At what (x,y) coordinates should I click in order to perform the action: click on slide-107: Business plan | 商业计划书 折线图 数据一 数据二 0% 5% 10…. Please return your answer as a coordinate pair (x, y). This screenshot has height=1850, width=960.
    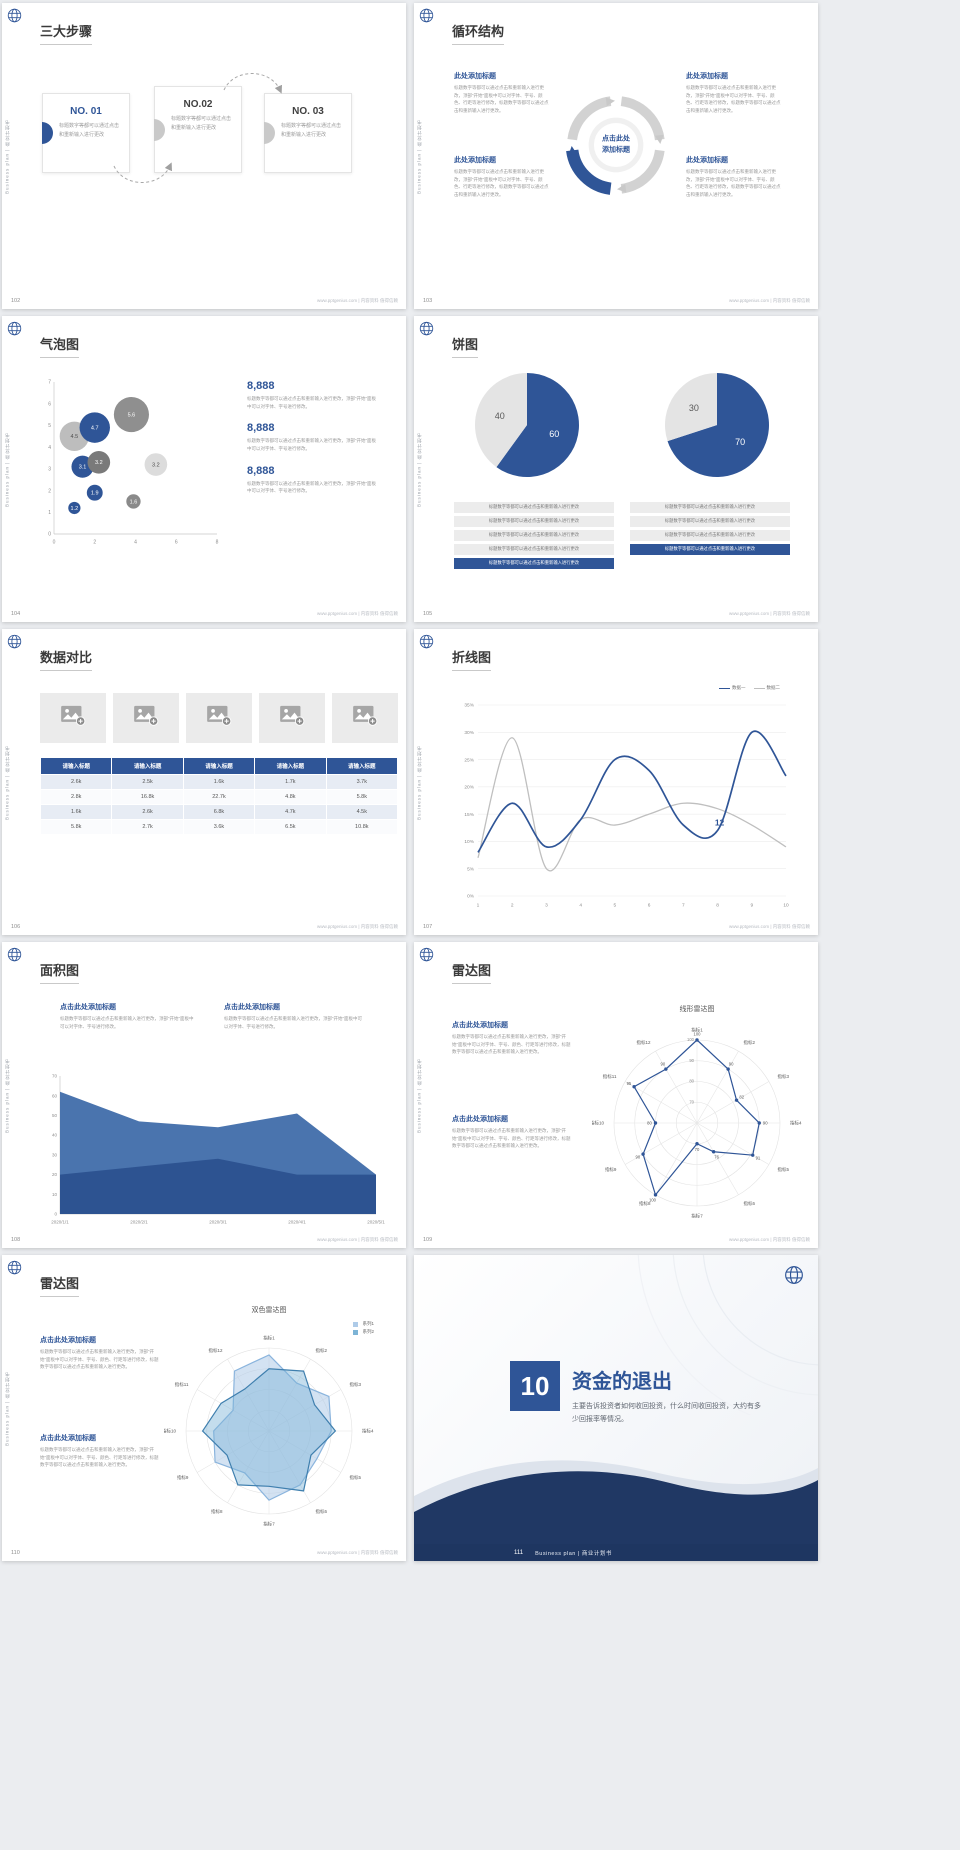
    Looking at the image, I should click on (616, 782).